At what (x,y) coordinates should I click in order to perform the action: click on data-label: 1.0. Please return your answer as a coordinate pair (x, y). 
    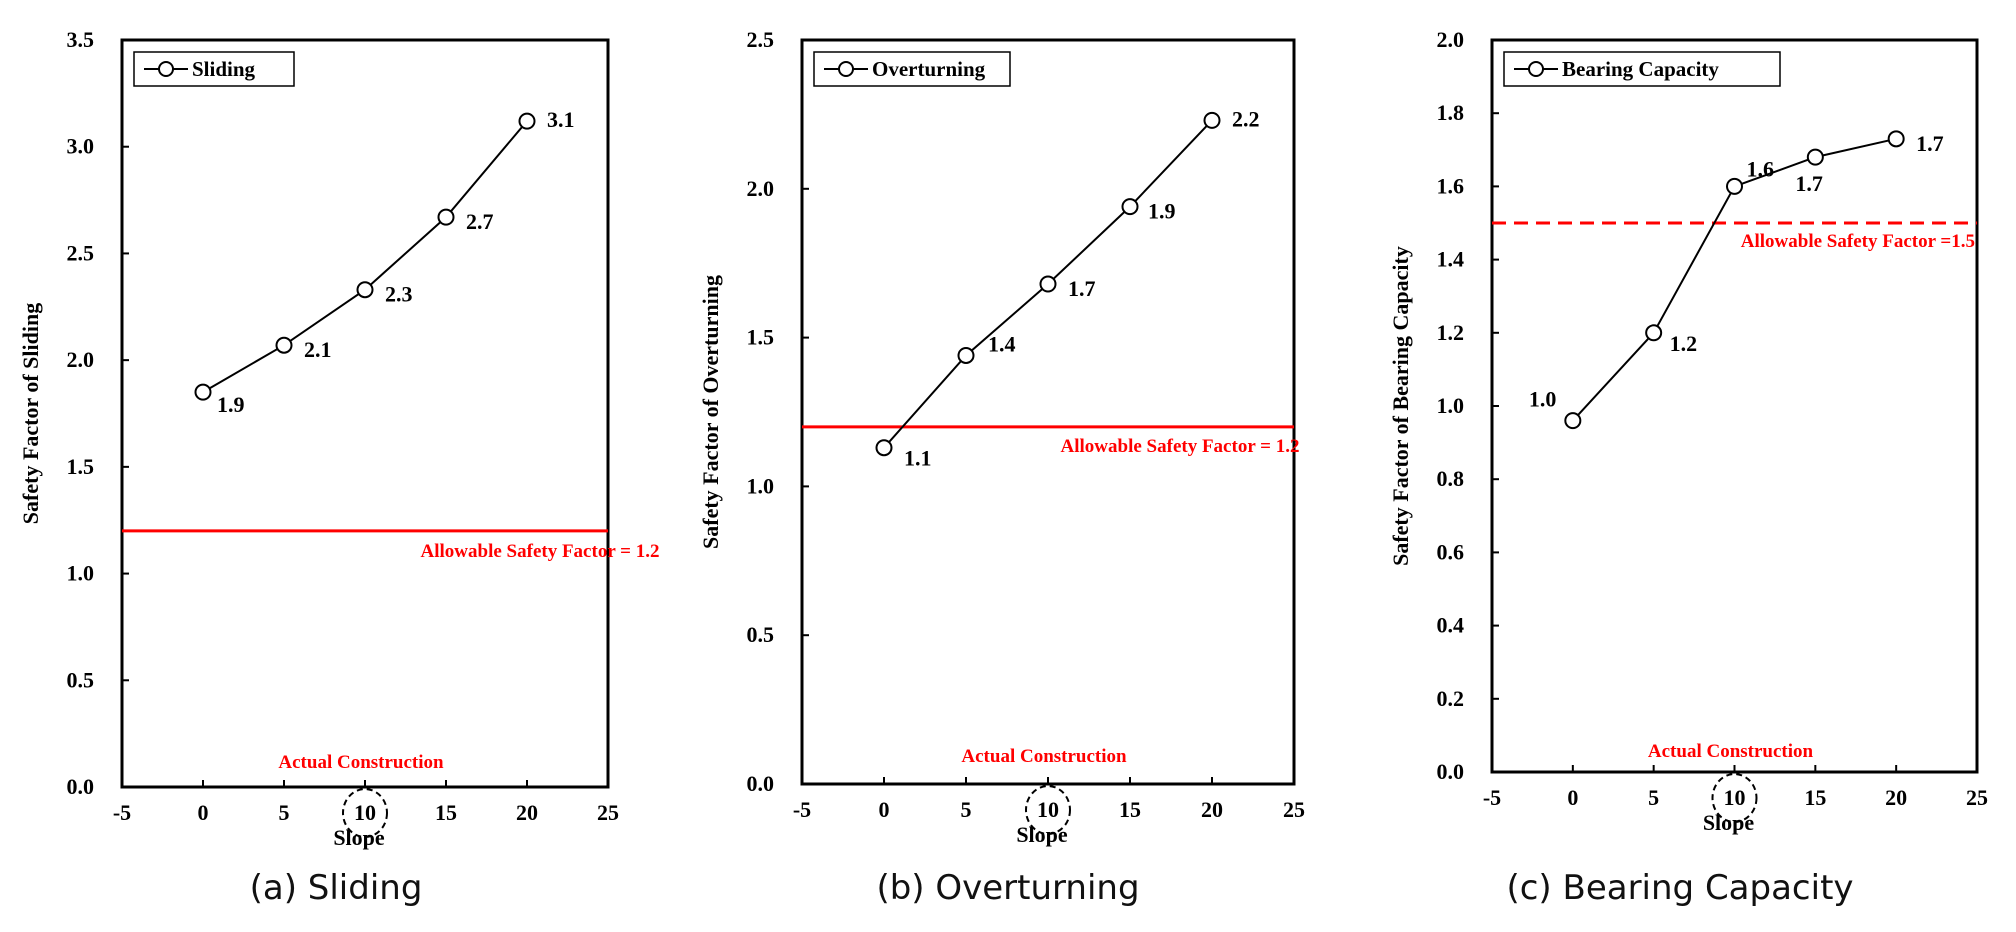
    Looking at the image, I should click on (1543, 399).